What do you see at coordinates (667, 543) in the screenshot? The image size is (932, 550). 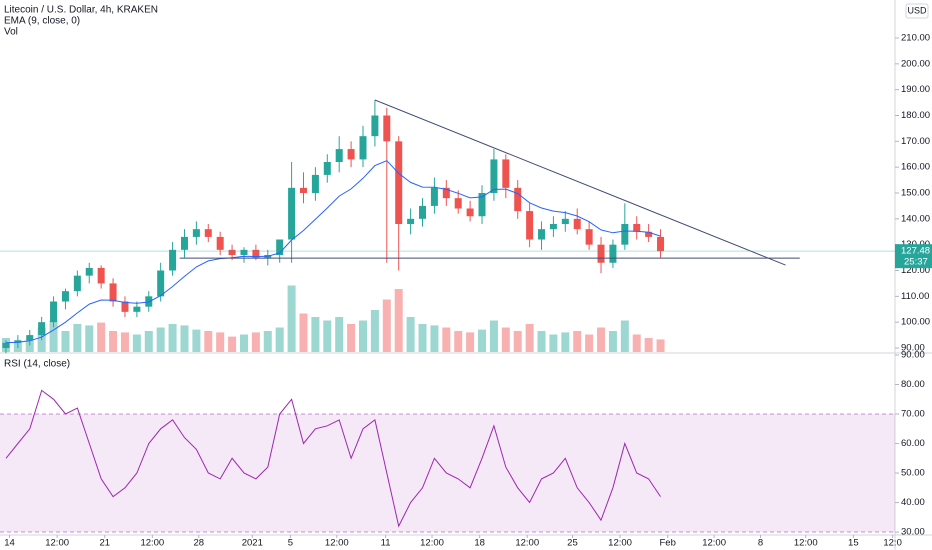 I see `x-tick-label: Feb` at bounding box center [667, 543].